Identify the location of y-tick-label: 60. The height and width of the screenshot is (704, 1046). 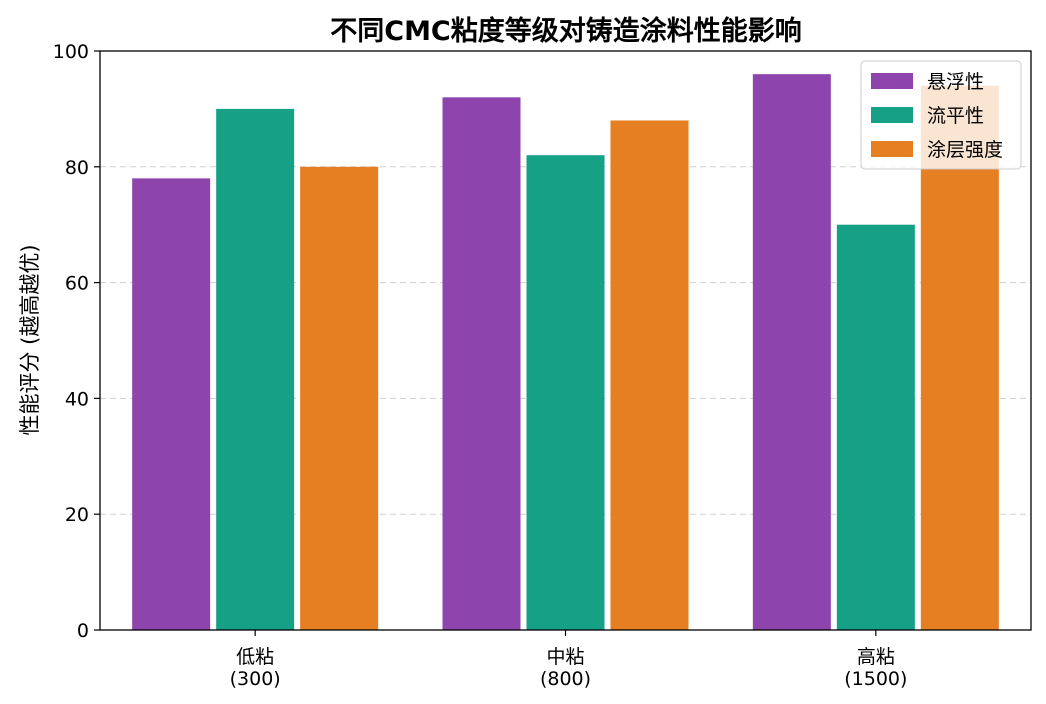
(77, 284).